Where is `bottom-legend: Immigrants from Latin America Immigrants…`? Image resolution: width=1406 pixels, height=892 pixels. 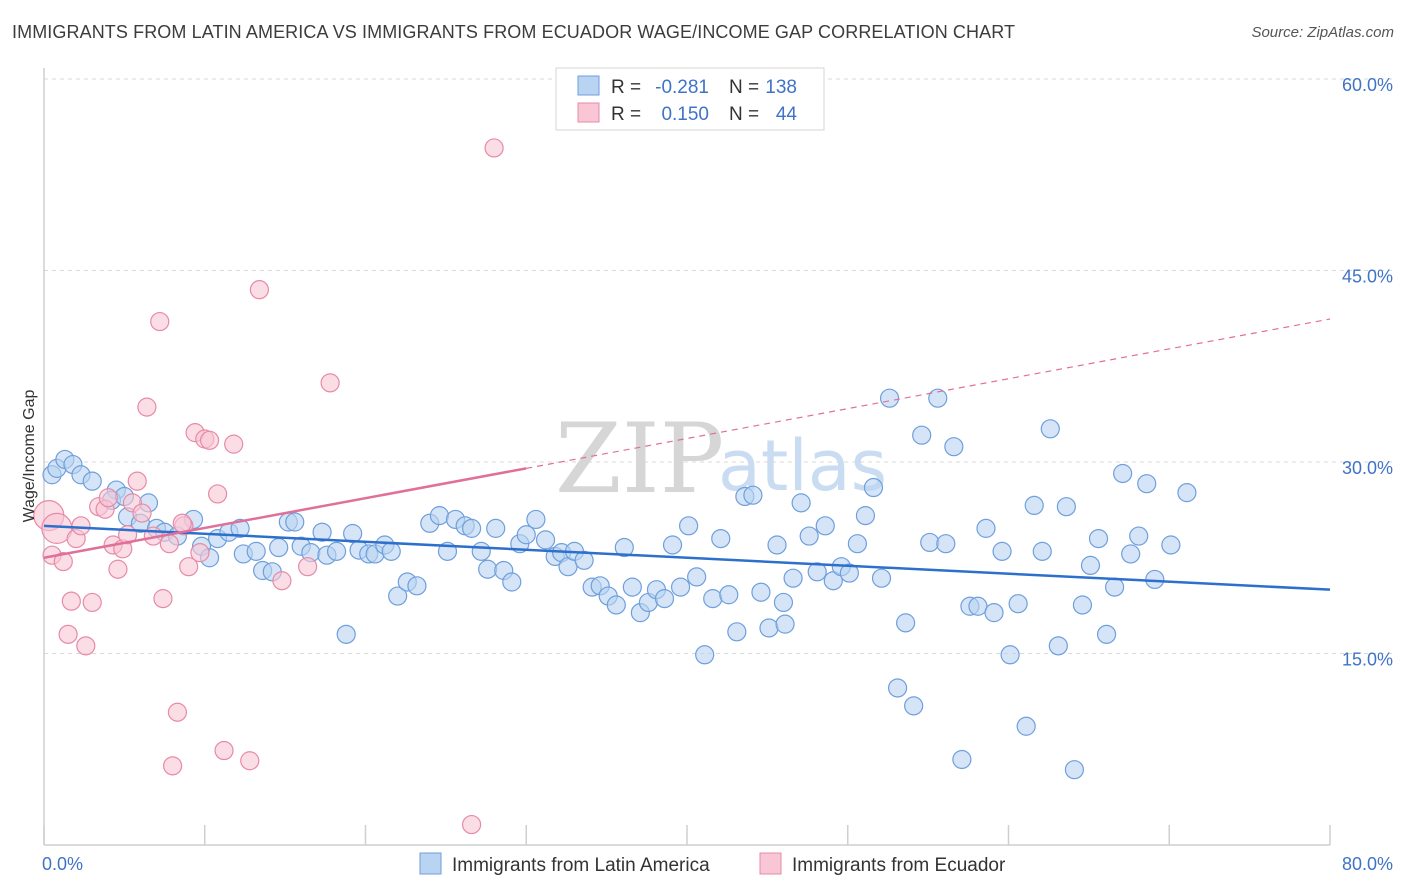 bottom-legend: Immigrants from Latin America Immigrants… is located at coordinates (712, 864).